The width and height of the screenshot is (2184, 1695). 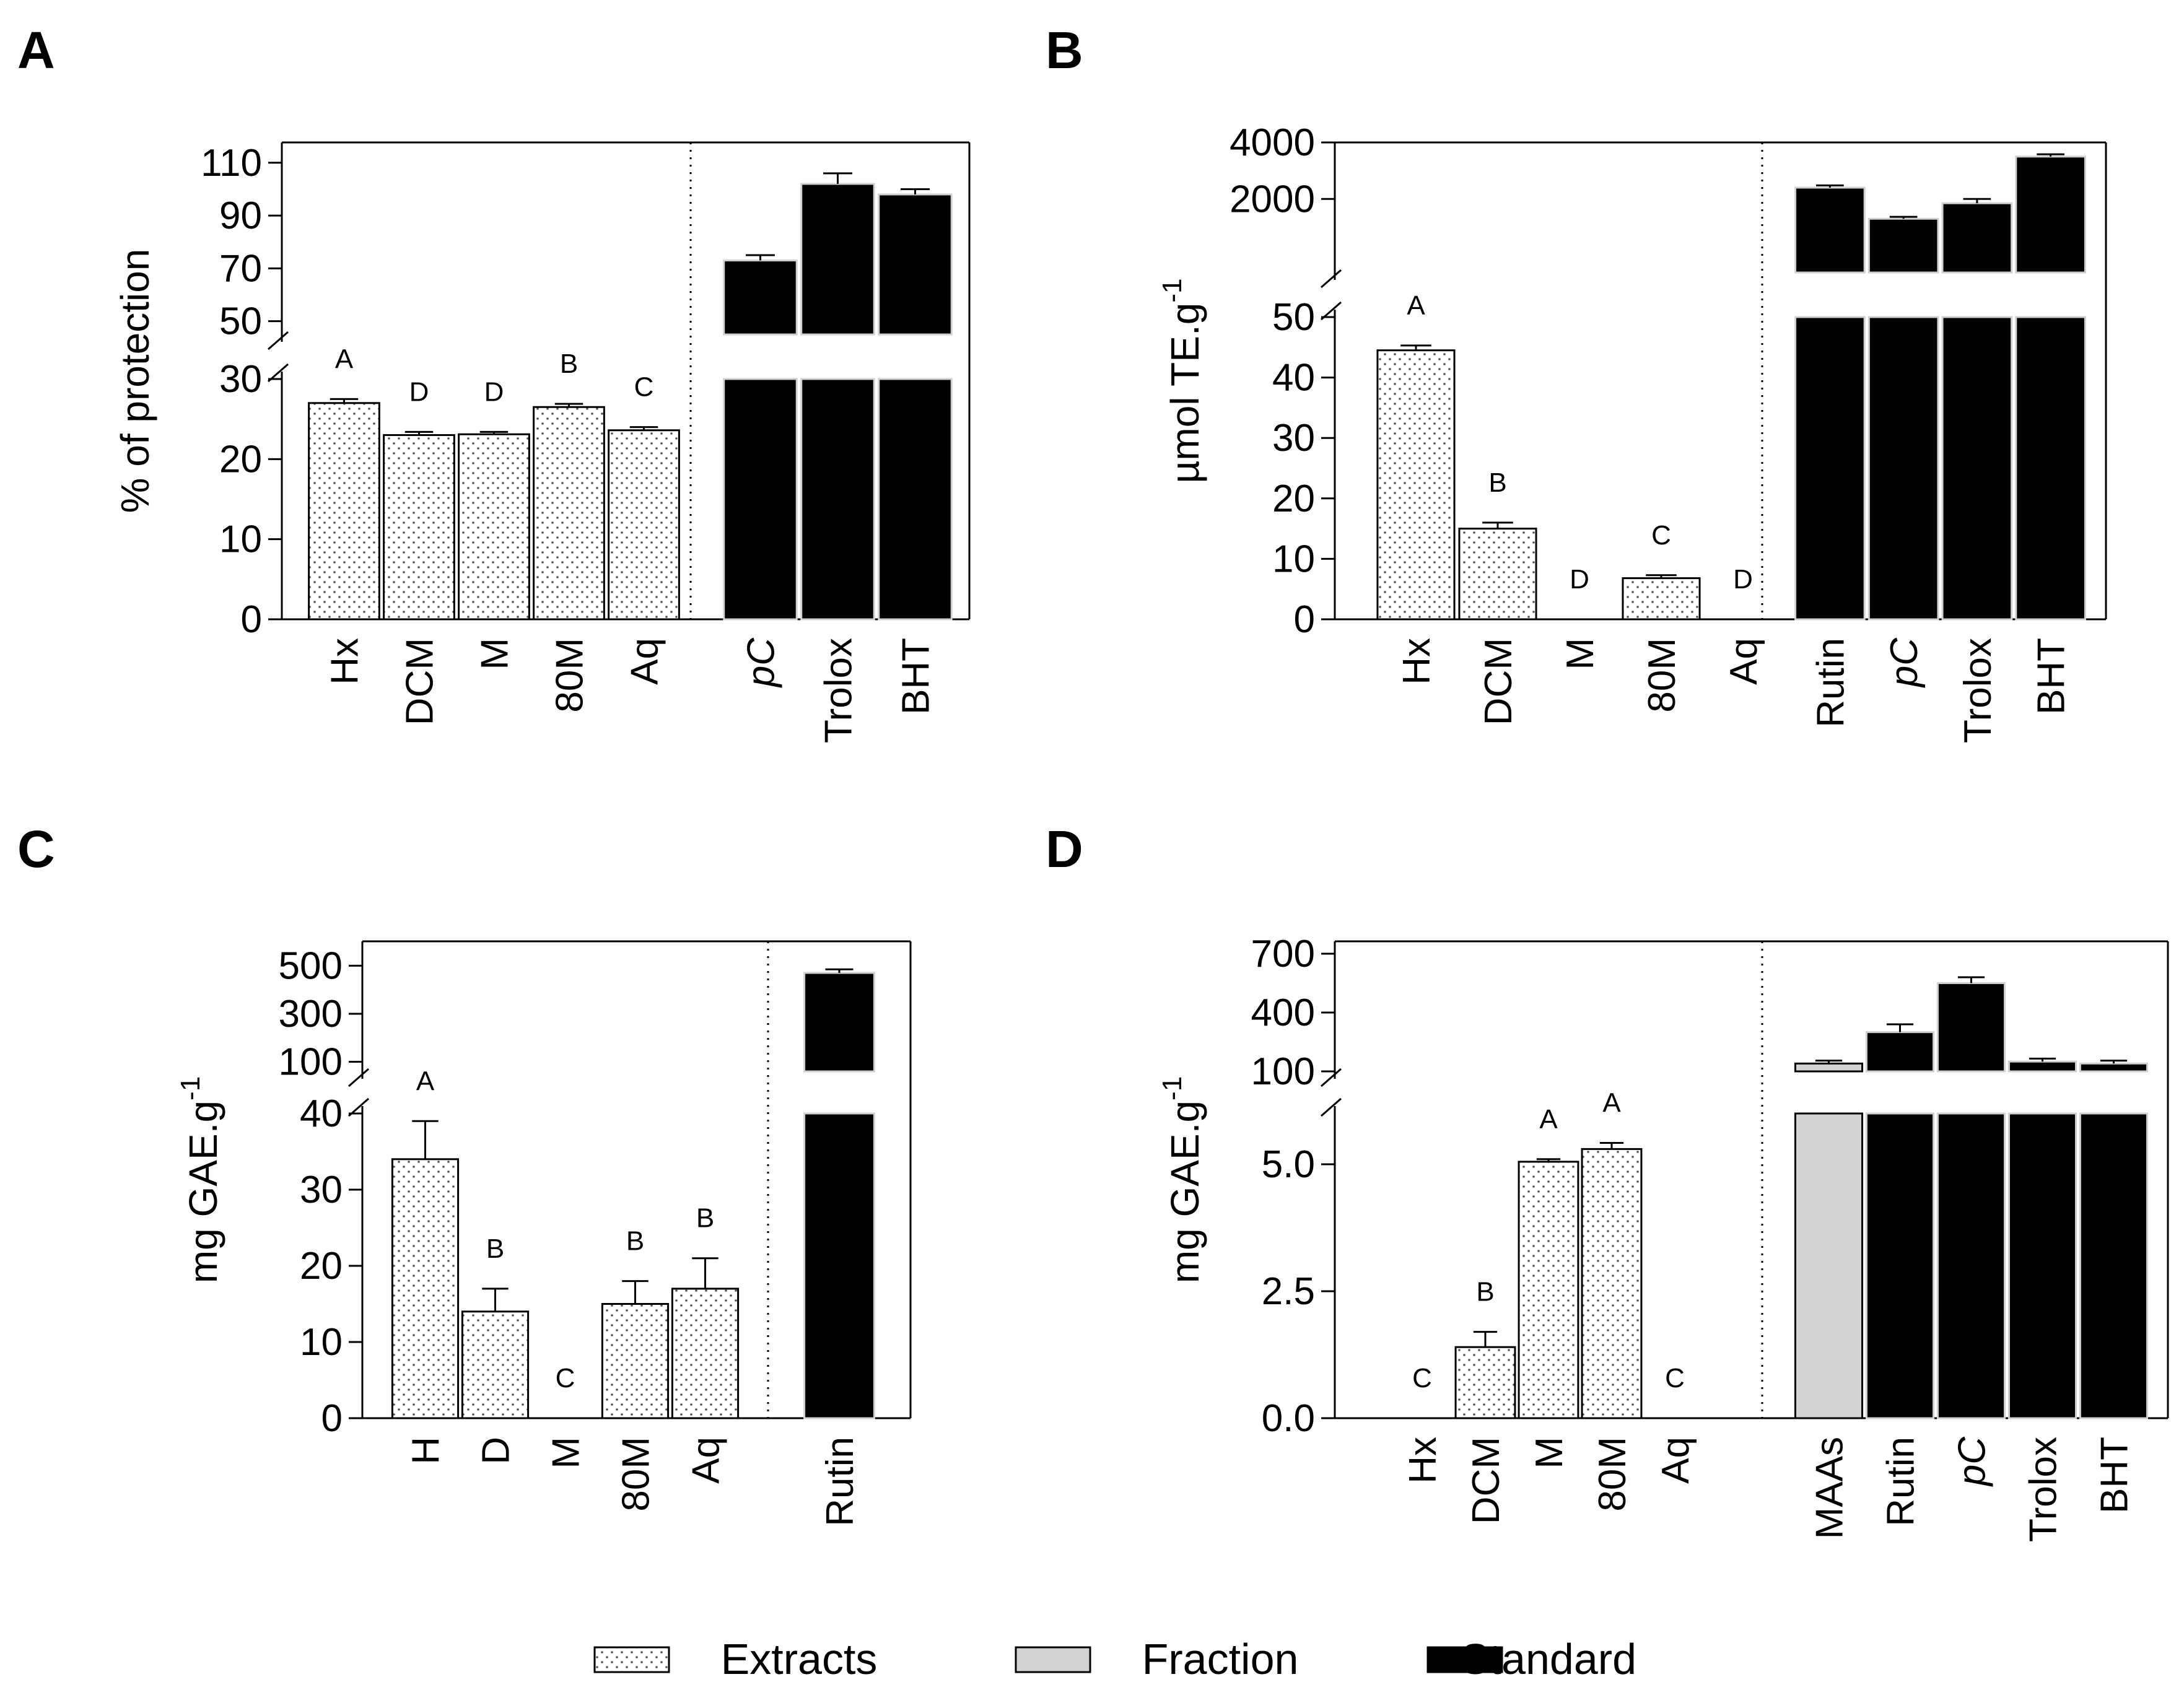 What do you see at coordinates (1185, 1191) in the screenshot?
I see `y-axis-label-text: mg GAE.g` at bounding box center [1185, 1191].